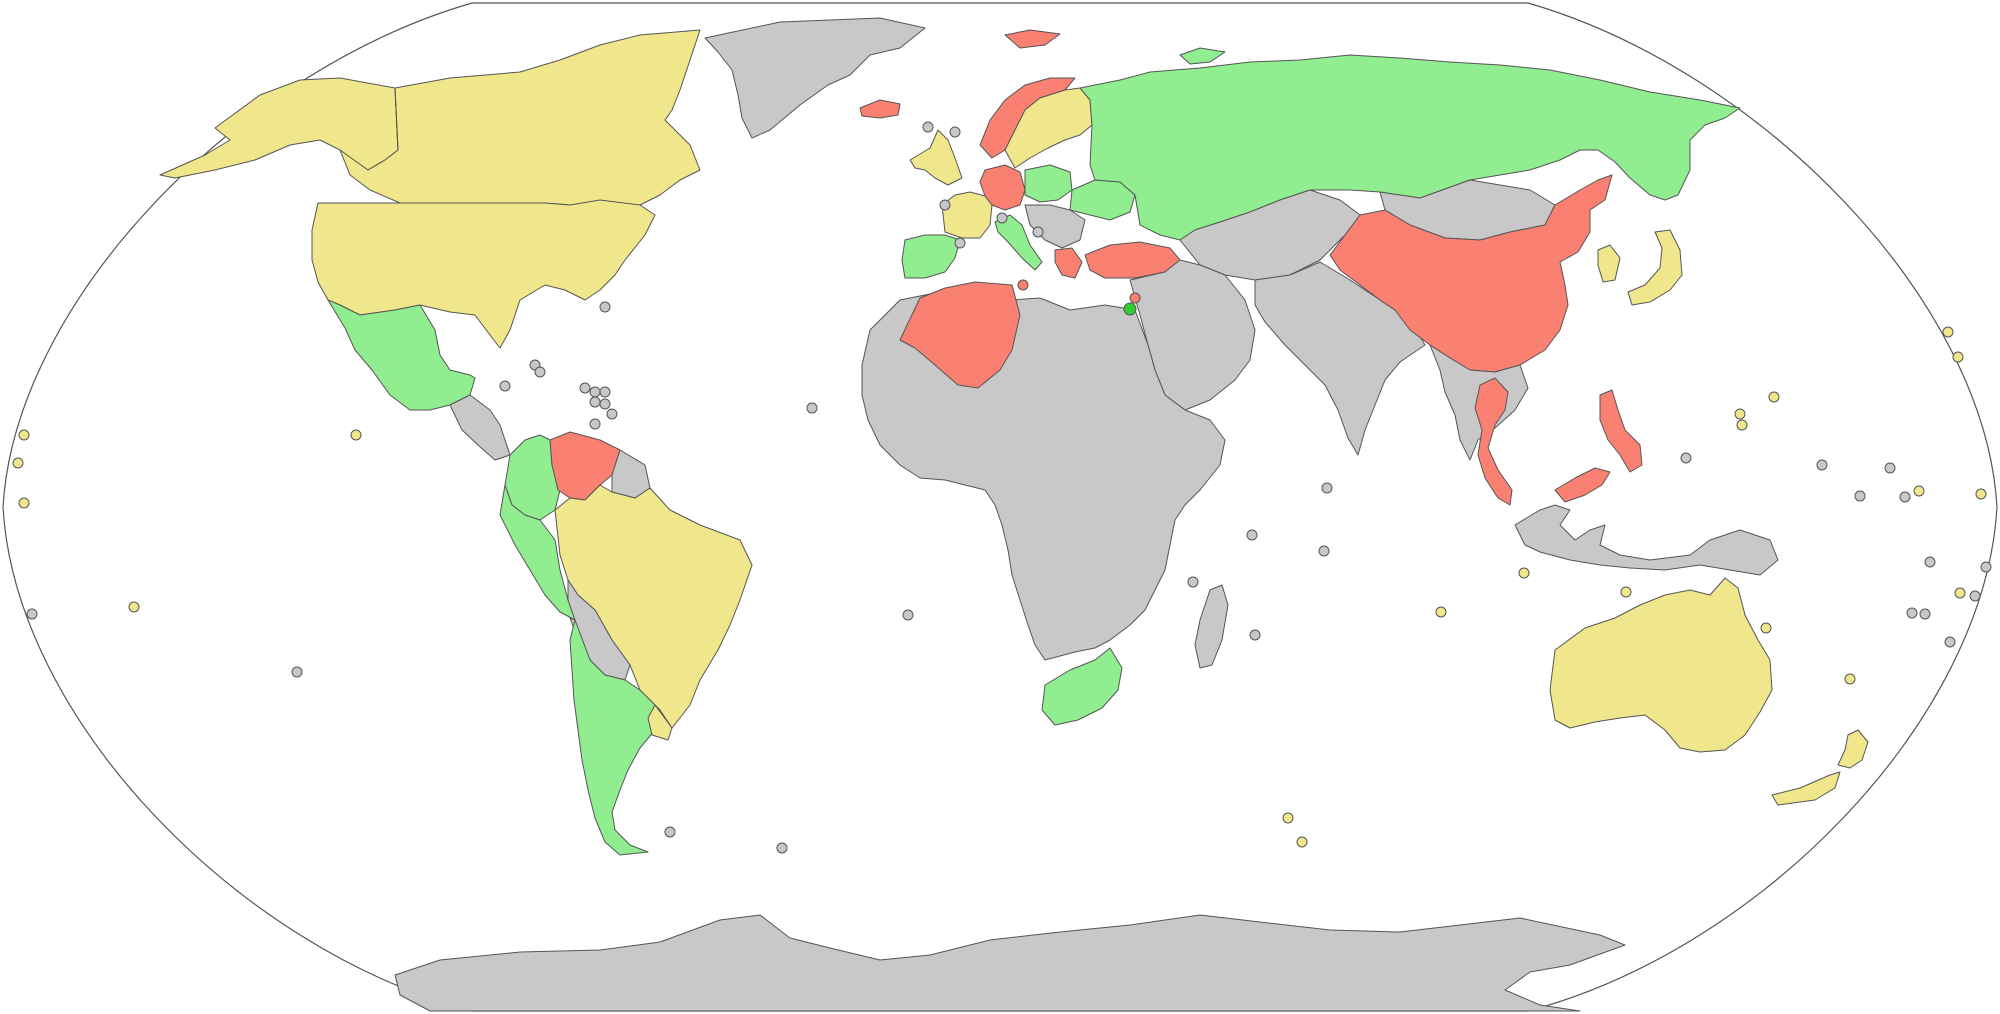 This screenshot has height=1014, width=2000. What do you see at coordinates (1018, 242) in the screenshot?
I see `italy` at bounding box center [1018, 242].